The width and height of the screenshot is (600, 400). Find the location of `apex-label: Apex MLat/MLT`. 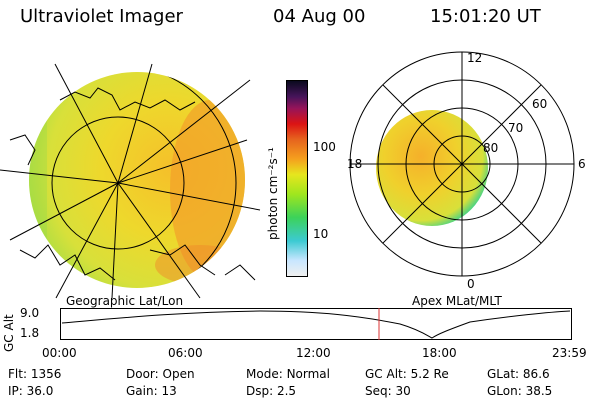

apex-label: Apex MLat/MLT is located at coordinates (457, 301).